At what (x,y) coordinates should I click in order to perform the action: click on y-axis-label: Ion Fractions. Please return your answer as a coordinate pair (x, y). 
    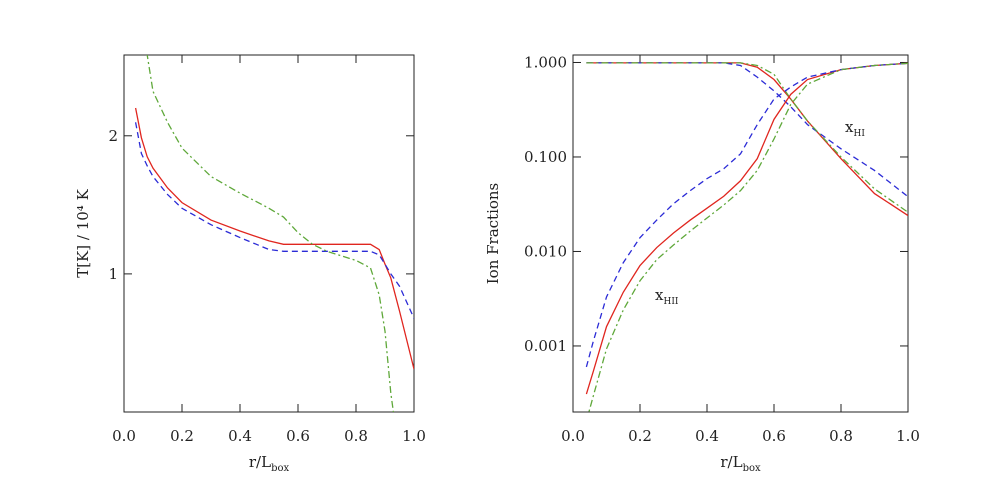
    Looking at the image, I should click on (493, 234).